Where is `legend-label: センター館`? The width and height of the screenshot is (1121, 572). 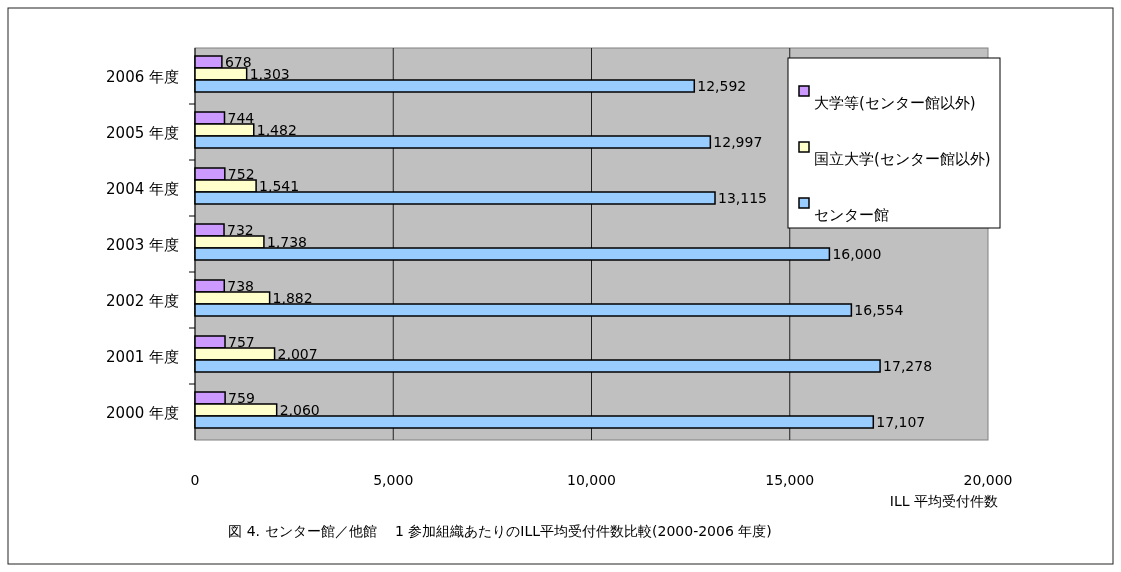
legend-label: センター館 is located at coordinates (851, 215).